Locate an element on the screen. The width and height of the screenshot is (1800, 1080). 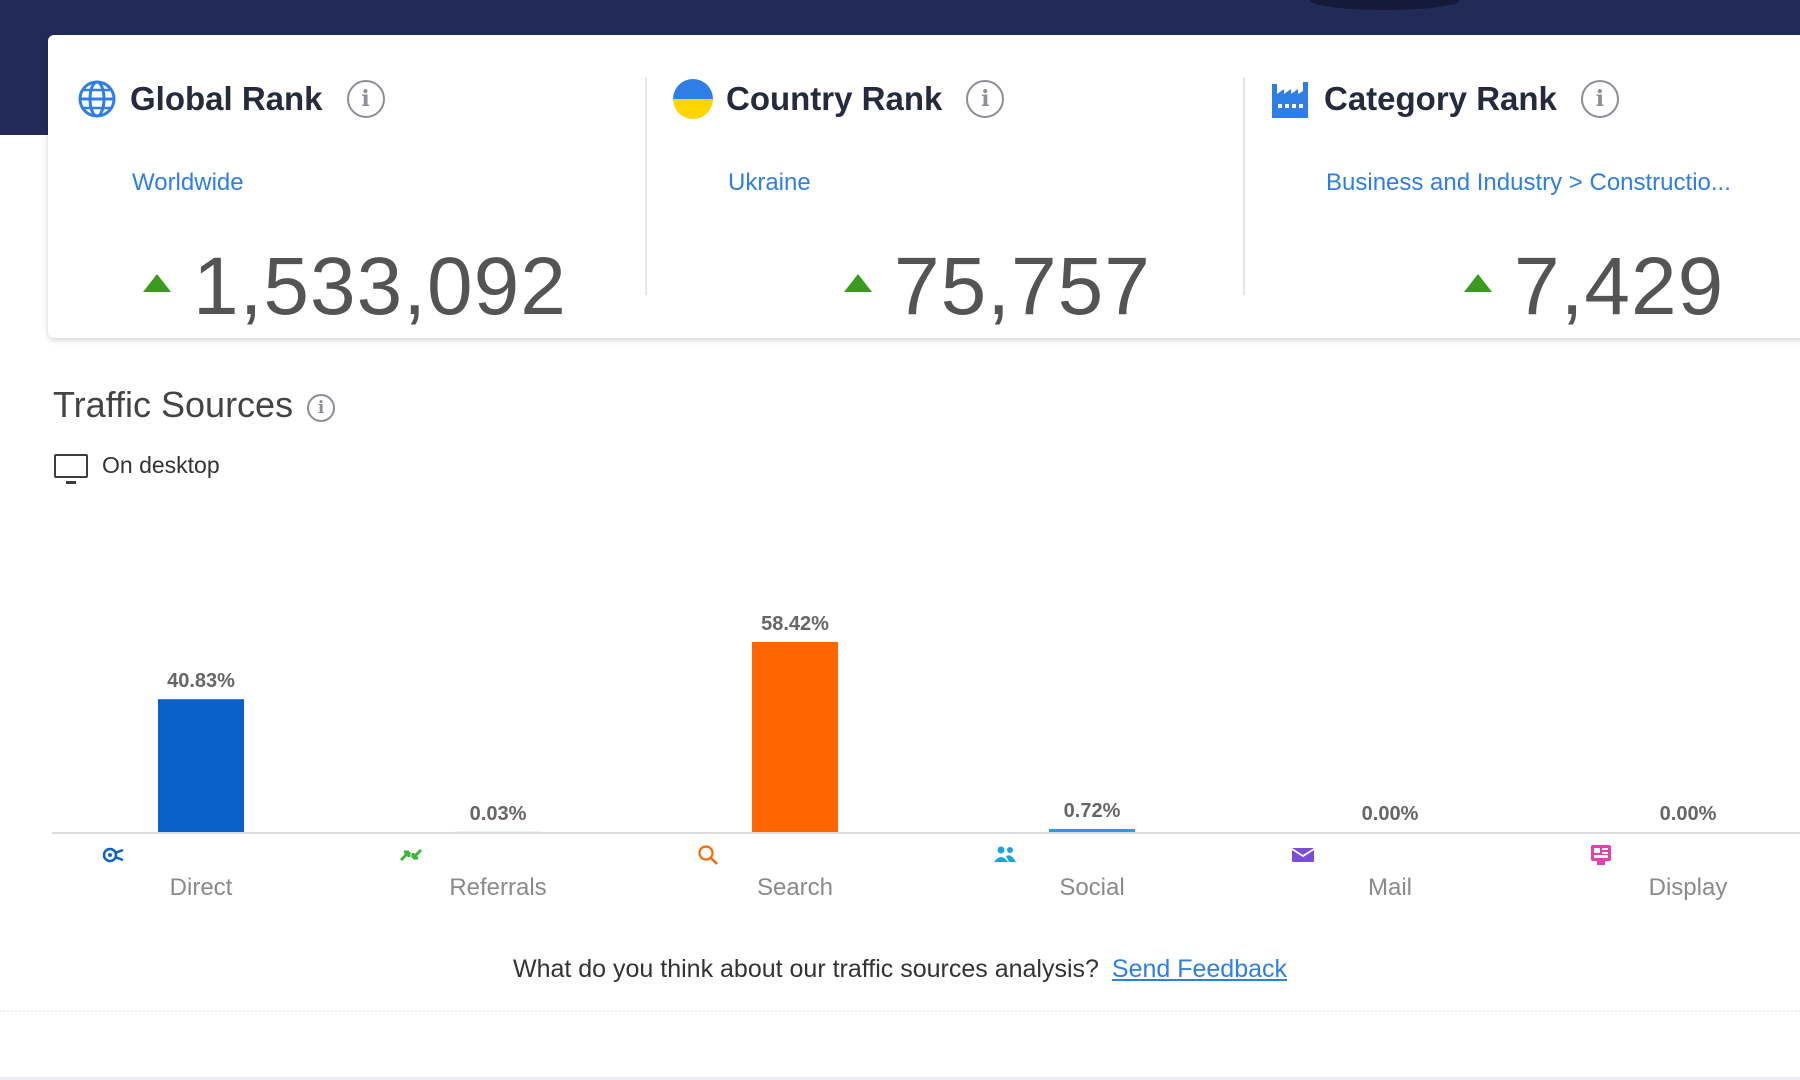
traffic-sources-header: Traffic Sources i is located at coordinates (194, 405).